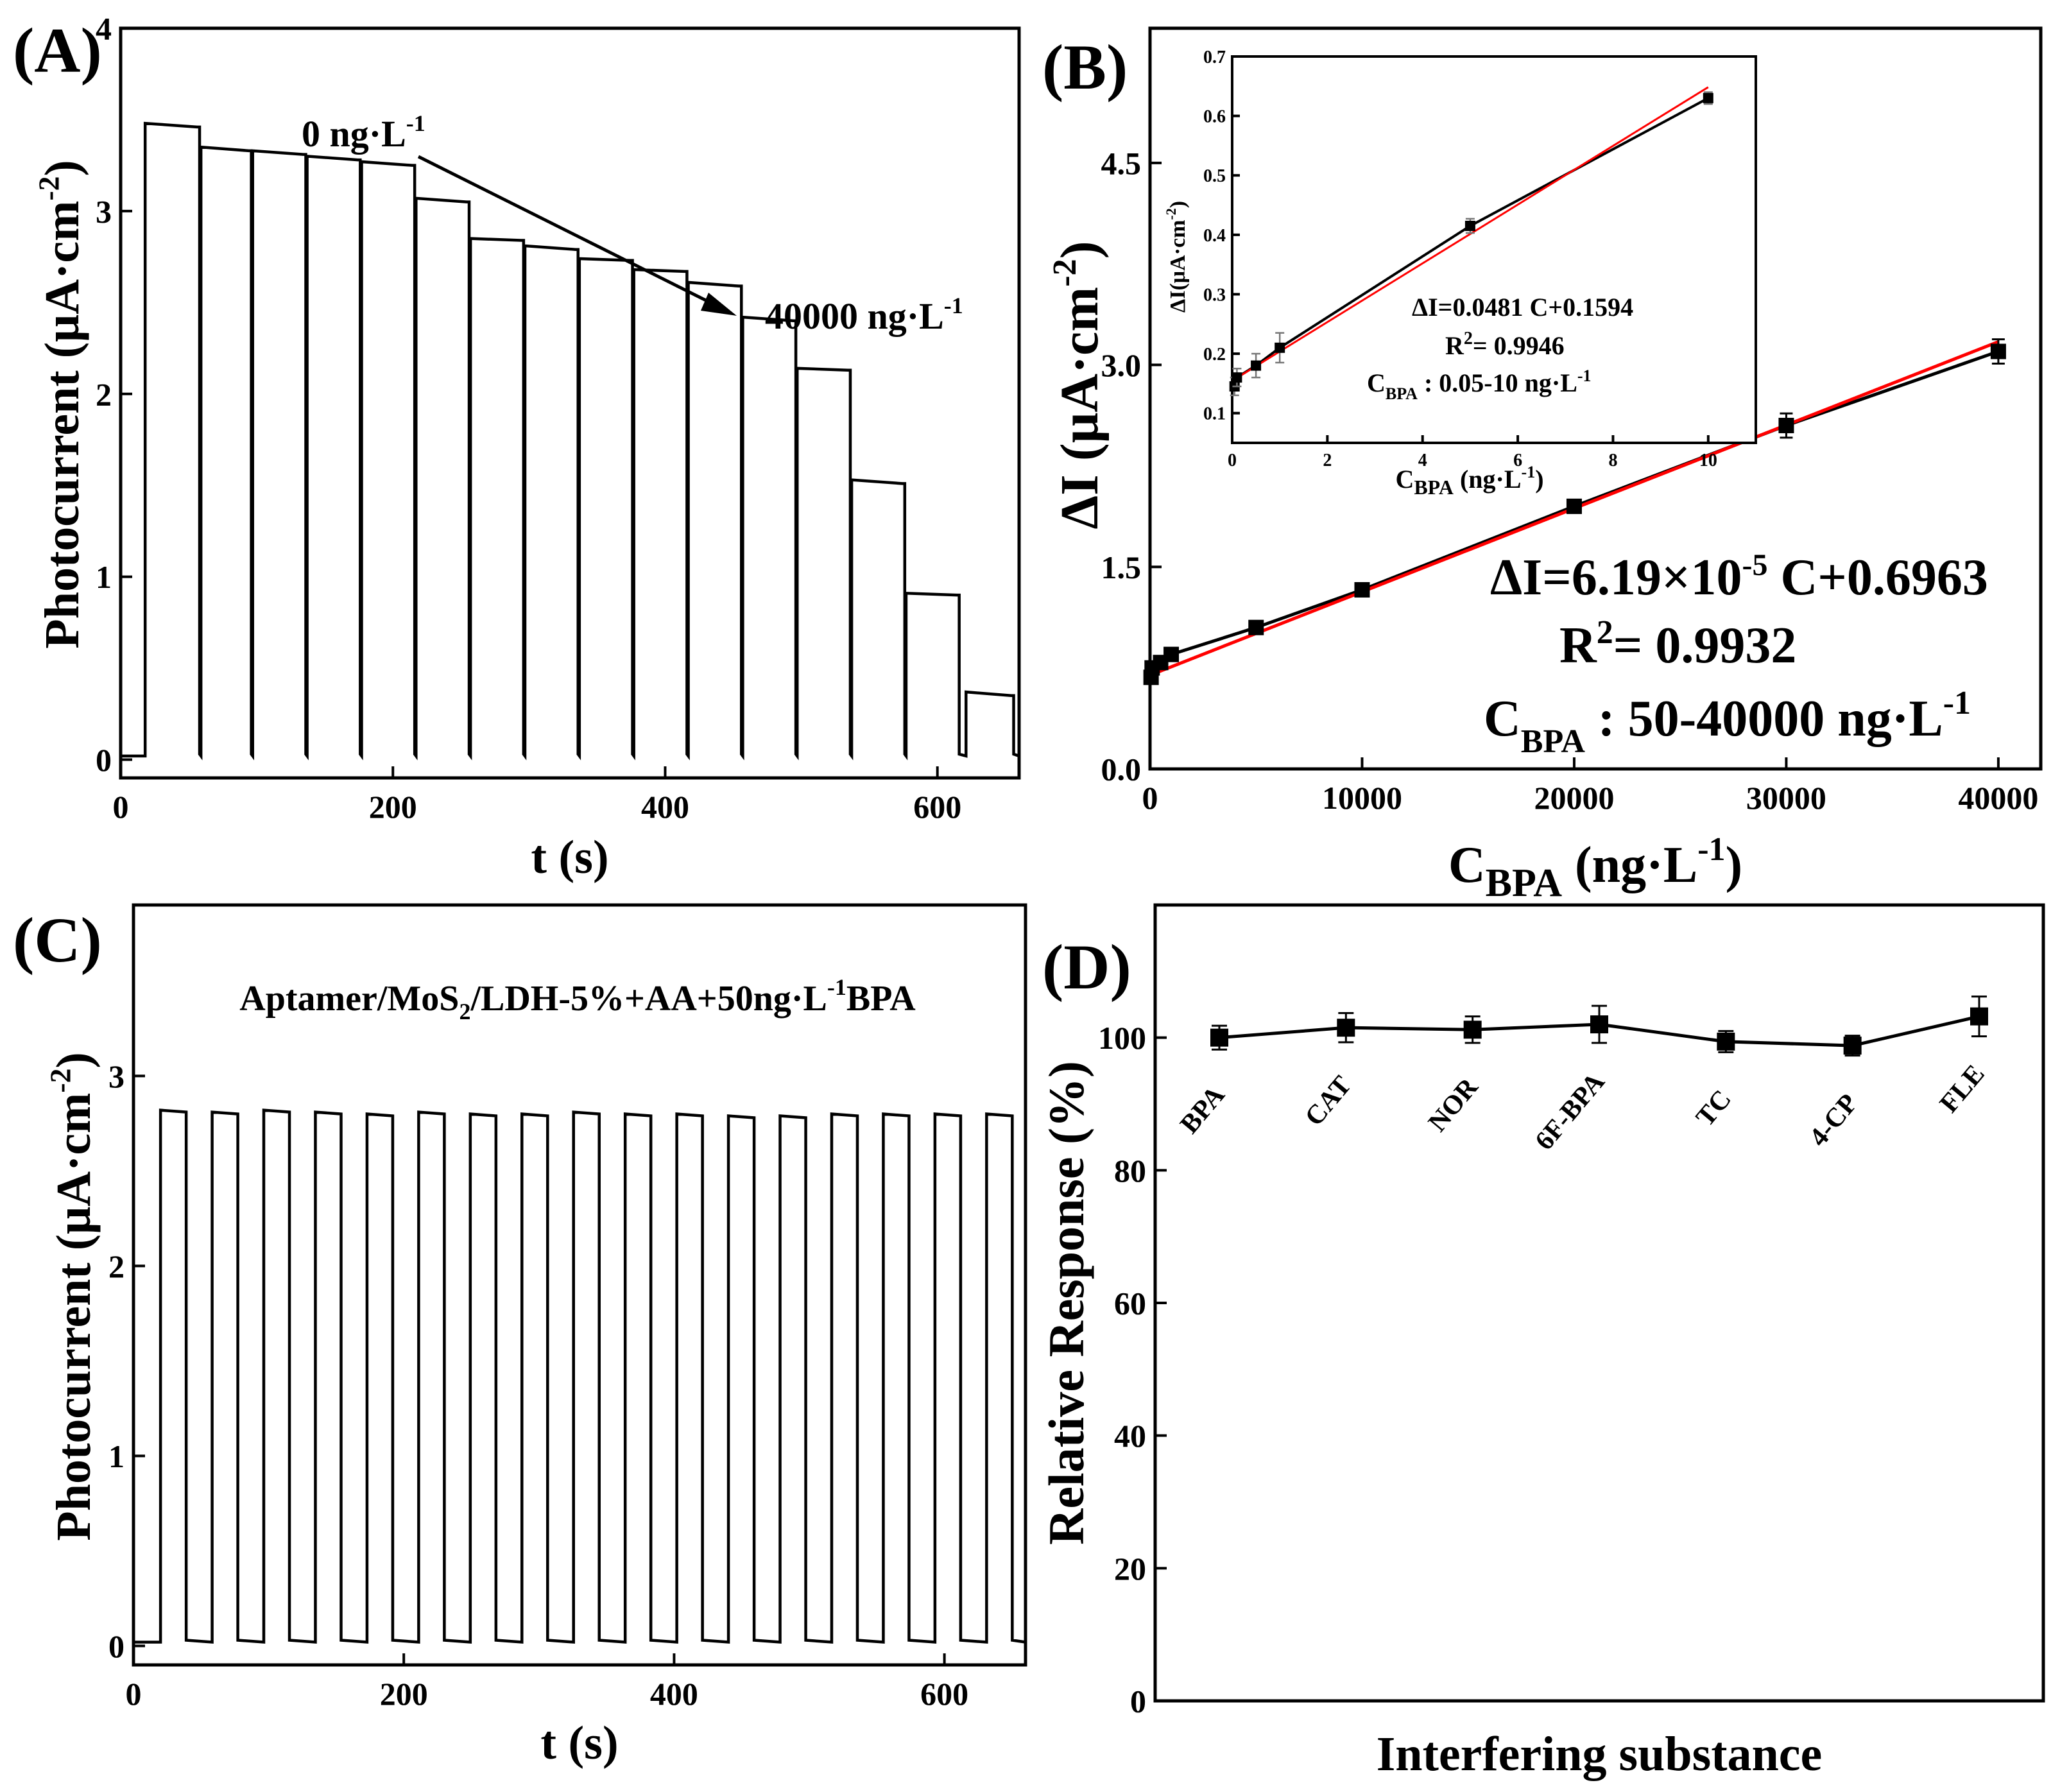 The width and height of the screenshot is (2069, 1792). I want to click on y-axis-tick-label: 4, so click(104, 29).